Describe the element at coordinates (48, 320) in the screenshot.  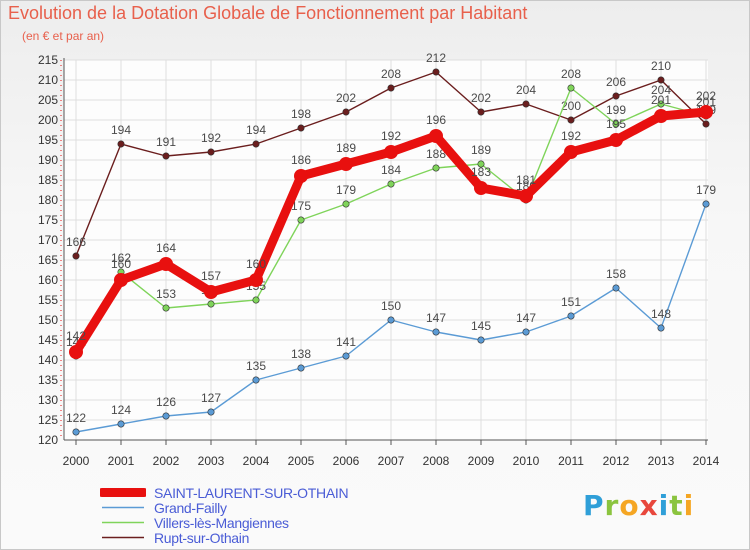
I see `y-tick-label: 150` at that location.